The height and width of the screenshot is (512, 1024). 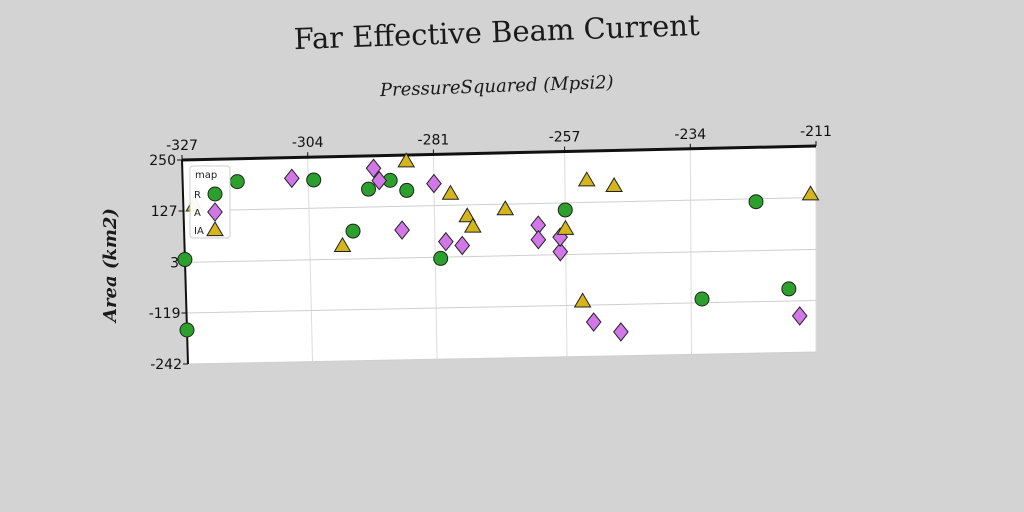 I want to click on y-axis-label: Area (km2), so click(x=110, y=266).